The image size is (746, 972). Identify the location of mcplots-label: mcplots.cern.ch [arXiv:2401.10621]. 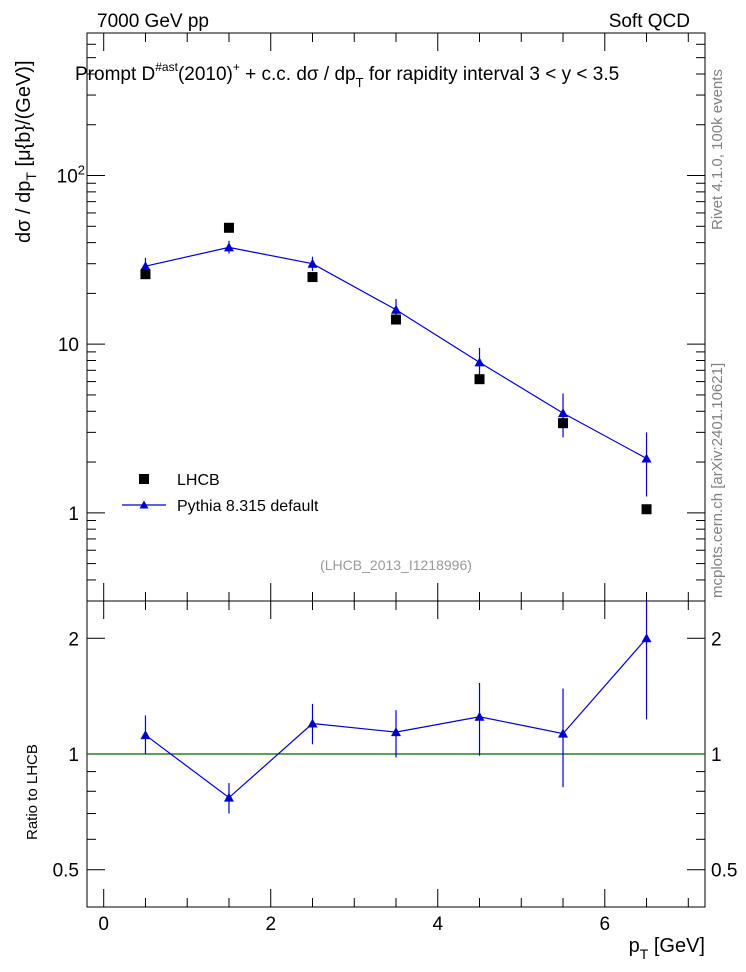
(717, 480).